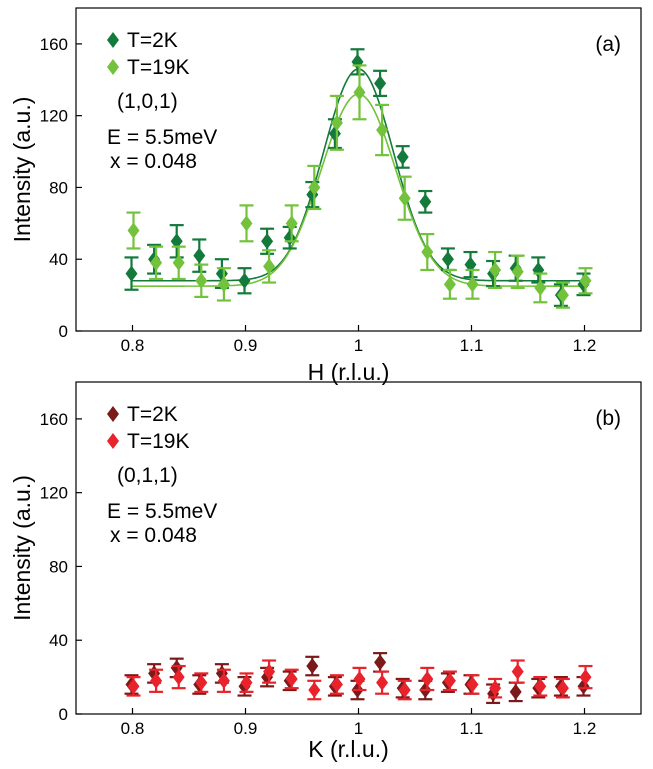  What do you see at coordinates (147, 101) in the screenshot?
I see `annotation: (1,0,1)` at bounding box center [147, 101].